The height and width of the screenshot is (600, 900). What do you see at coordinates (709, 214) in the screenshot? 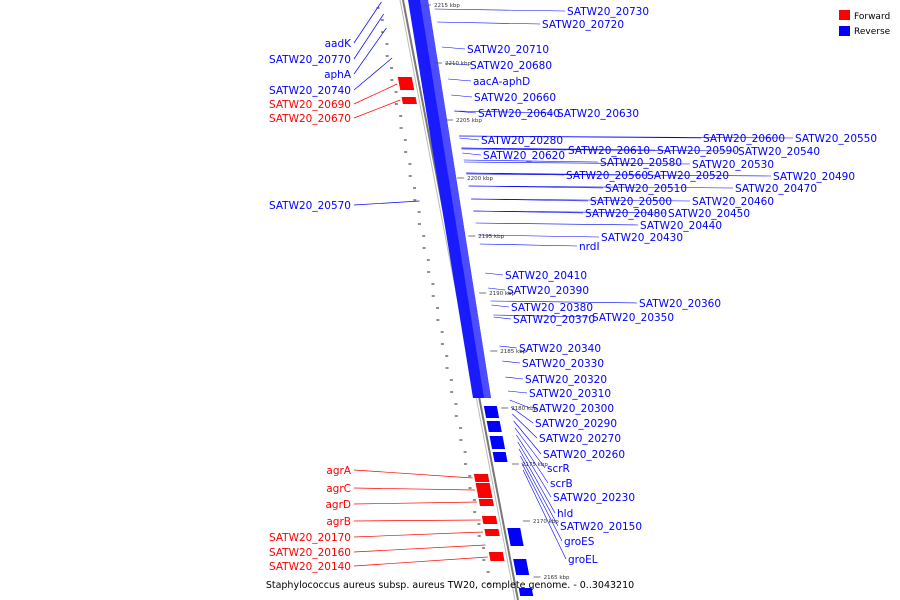
I see `gene-label-right: SATW20_20450` at bounding box center [709, 214].